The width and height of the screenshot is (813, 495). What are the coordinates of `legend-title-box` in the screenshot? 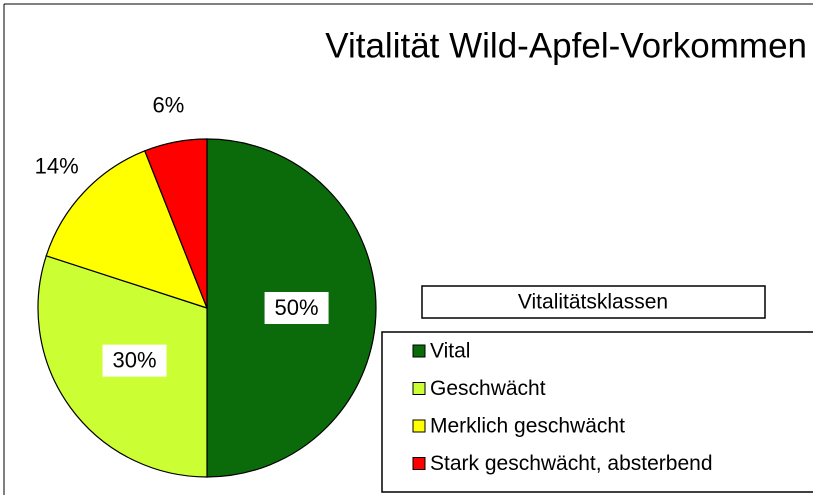 It's located at (593, 302).